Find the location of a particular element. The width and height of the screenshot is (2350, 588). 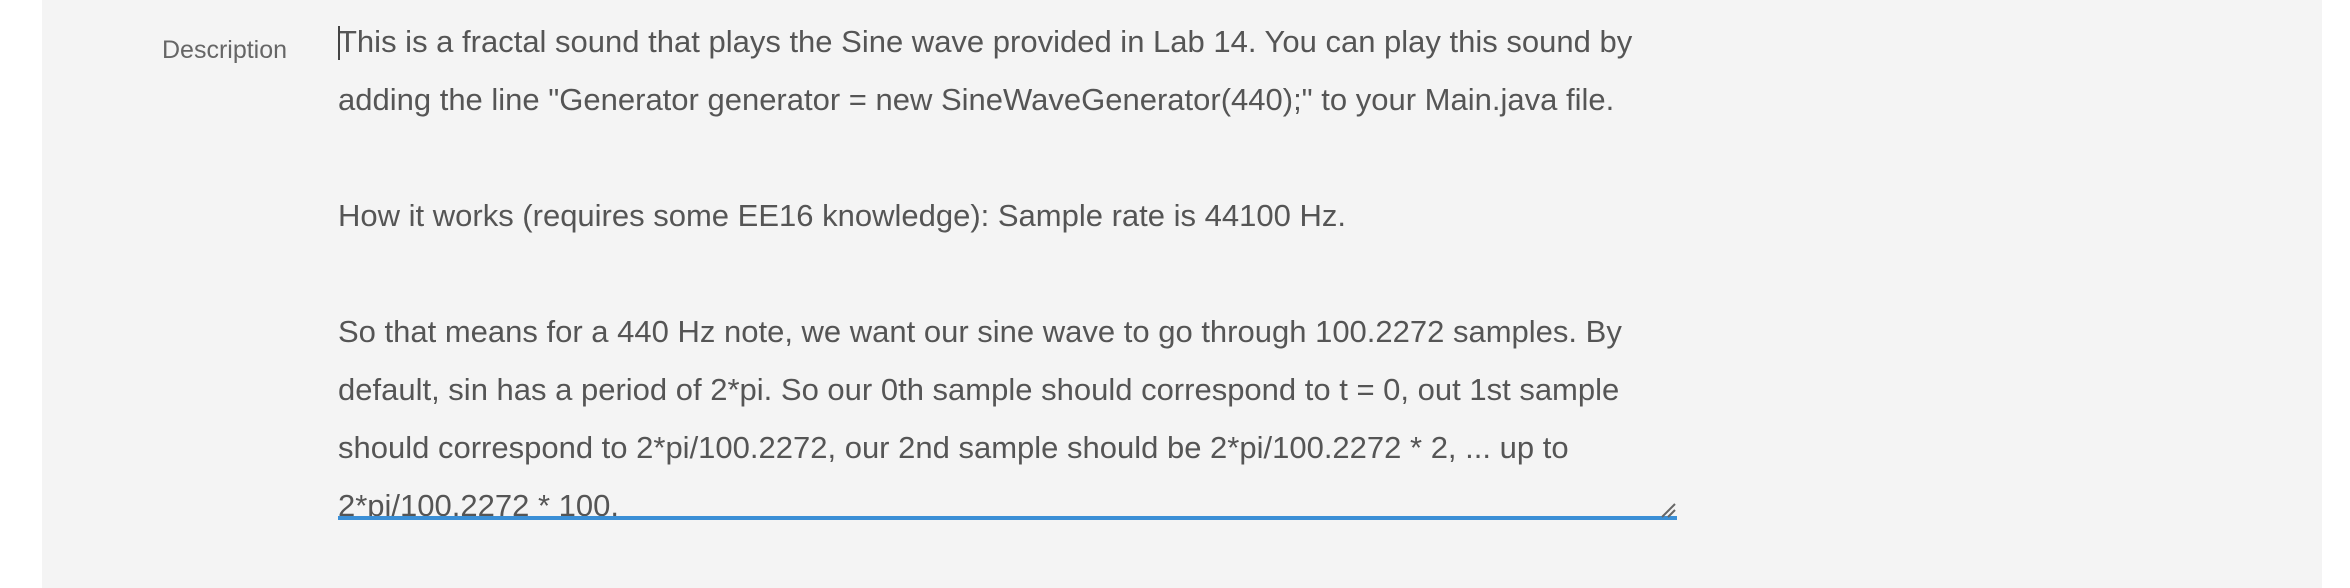

field-label: Description is located at coordinates (225, 50).